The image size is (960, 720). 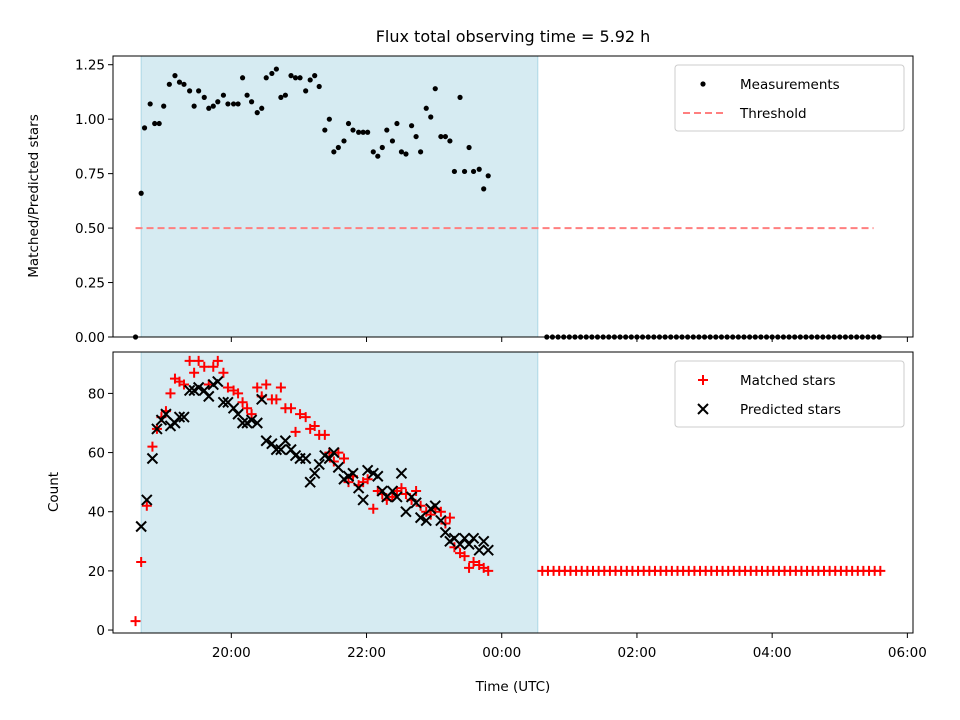 I want to click on count-legend: Matched stars Predicted stars, so click(x=789, y=394).